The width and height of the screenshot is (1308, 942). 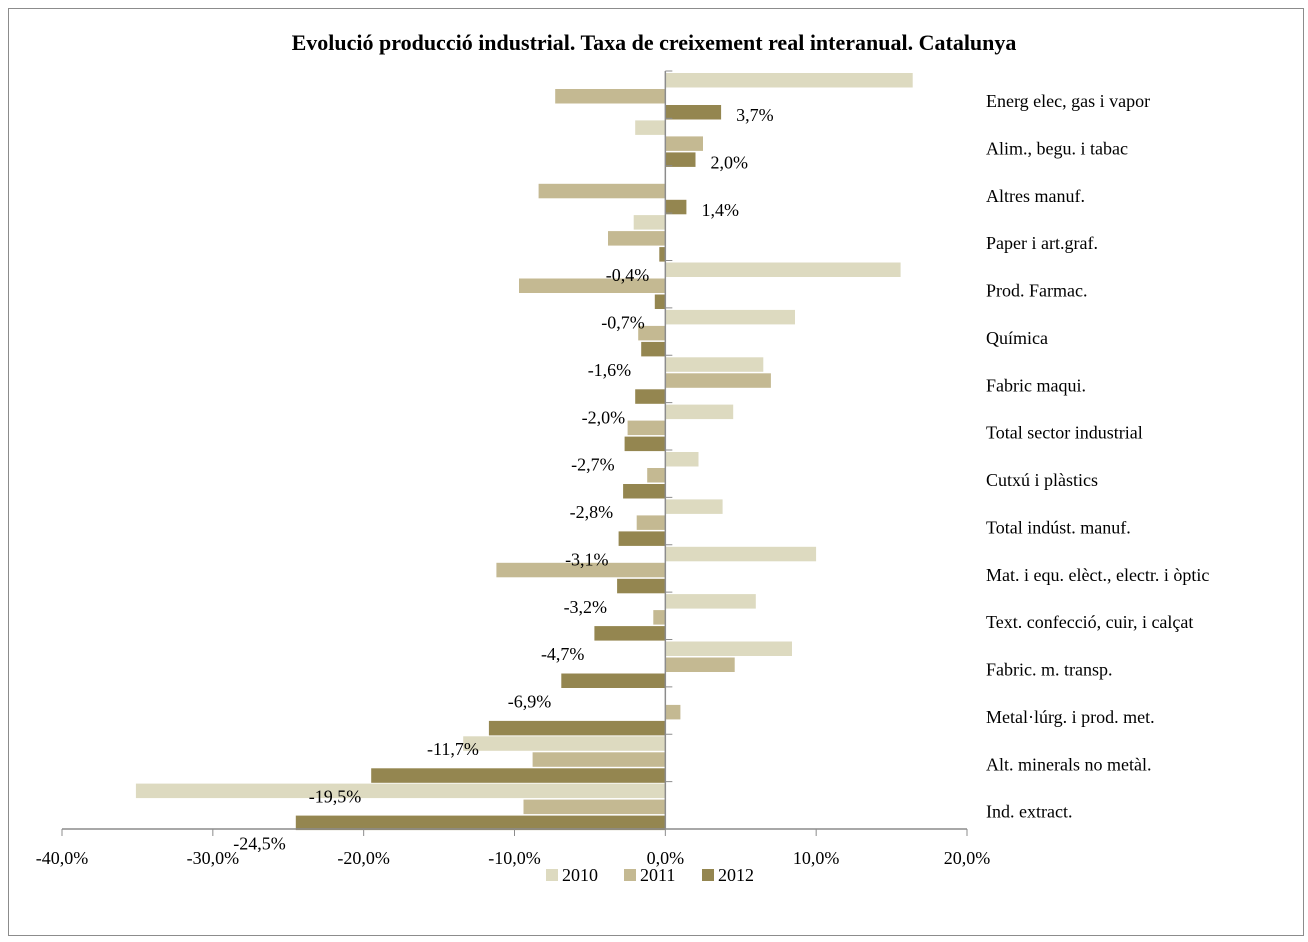 What do you see at coordinates (453, 749) in the screenshot?
I see `data-label: -11,7%` at bounding box center [453, 749].